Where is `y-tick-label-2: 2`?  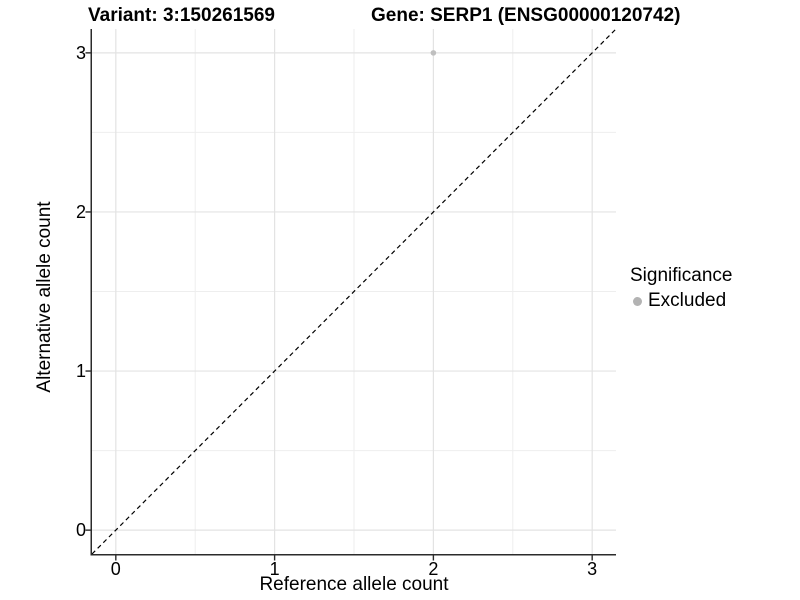 y-tick-label-2: 2 is located at coordinates (80, 211).